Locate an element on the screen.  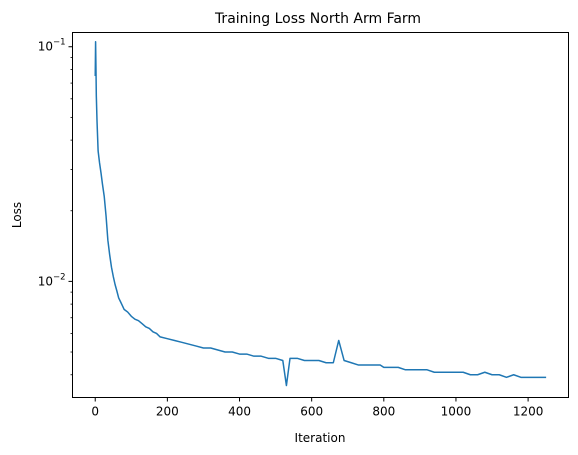
chart-title: Training Loss North Arm Farm is located at coordinates (317, 19).